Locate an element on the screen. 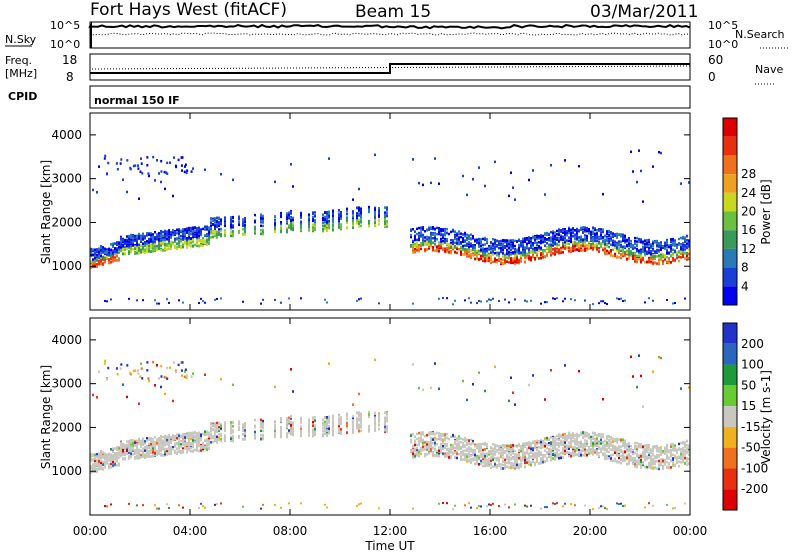 This screenshot has height=554, width=800. nave-label: Nave is located at coordinates (769, 69).